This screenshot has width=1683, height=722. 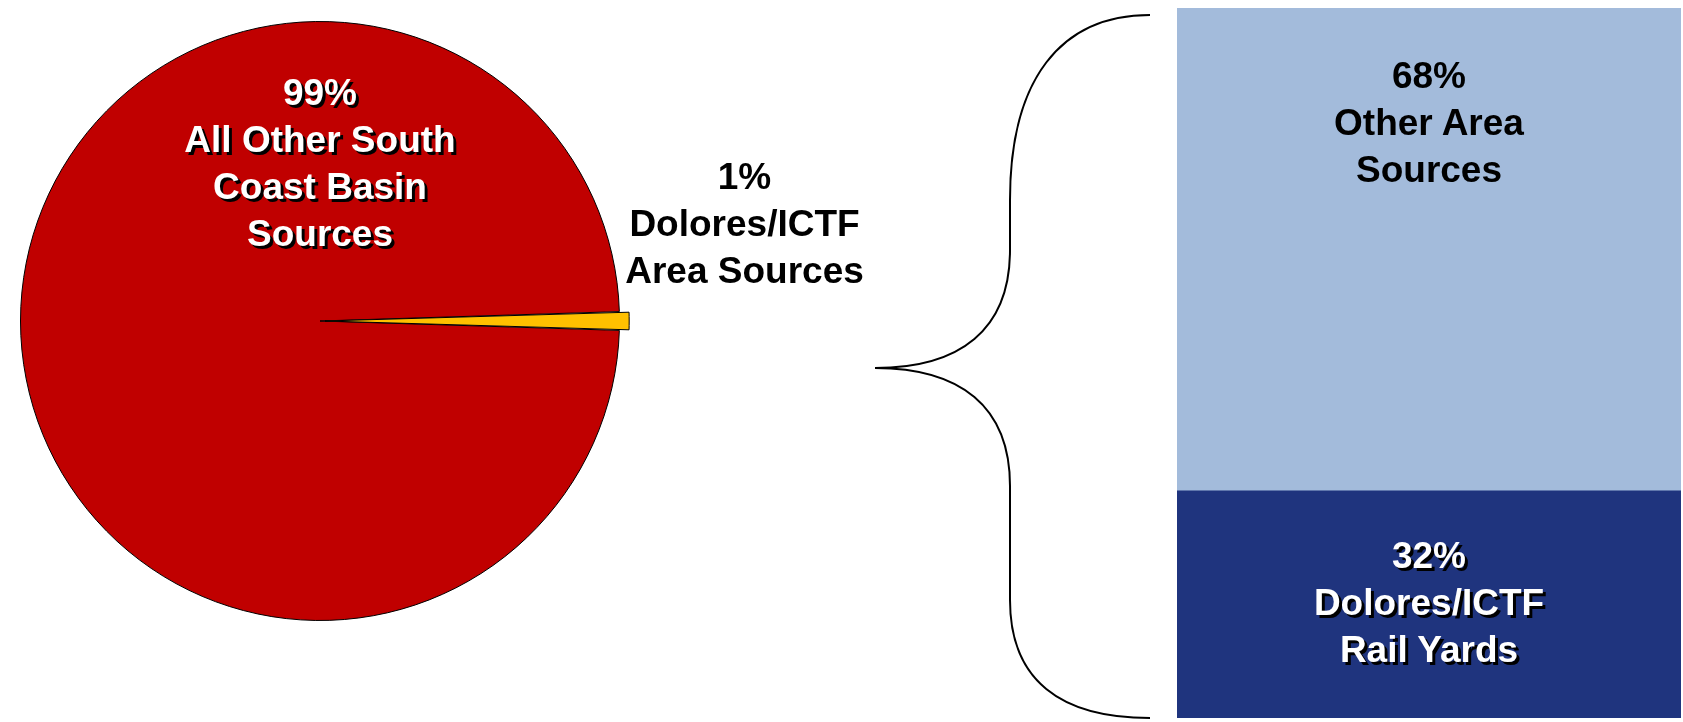 What do you see at coordinates (1429, 555) in the screenshot?
I see `data-label: 32%` at bounding box center [1429, 555].